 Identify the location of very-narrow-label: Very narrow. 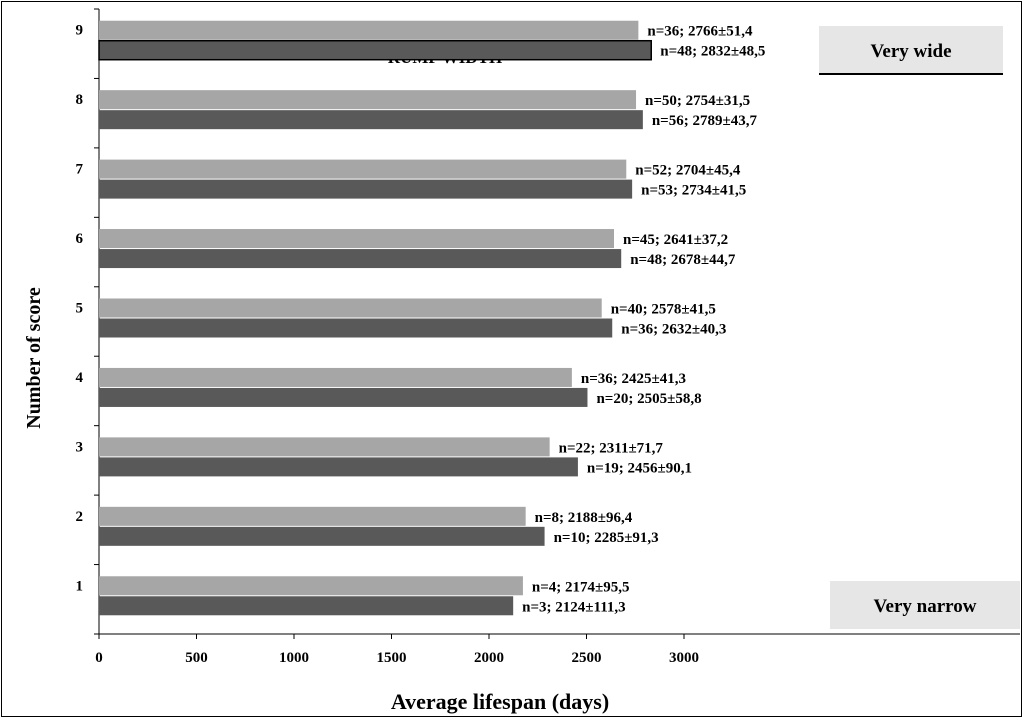
(925, 606).